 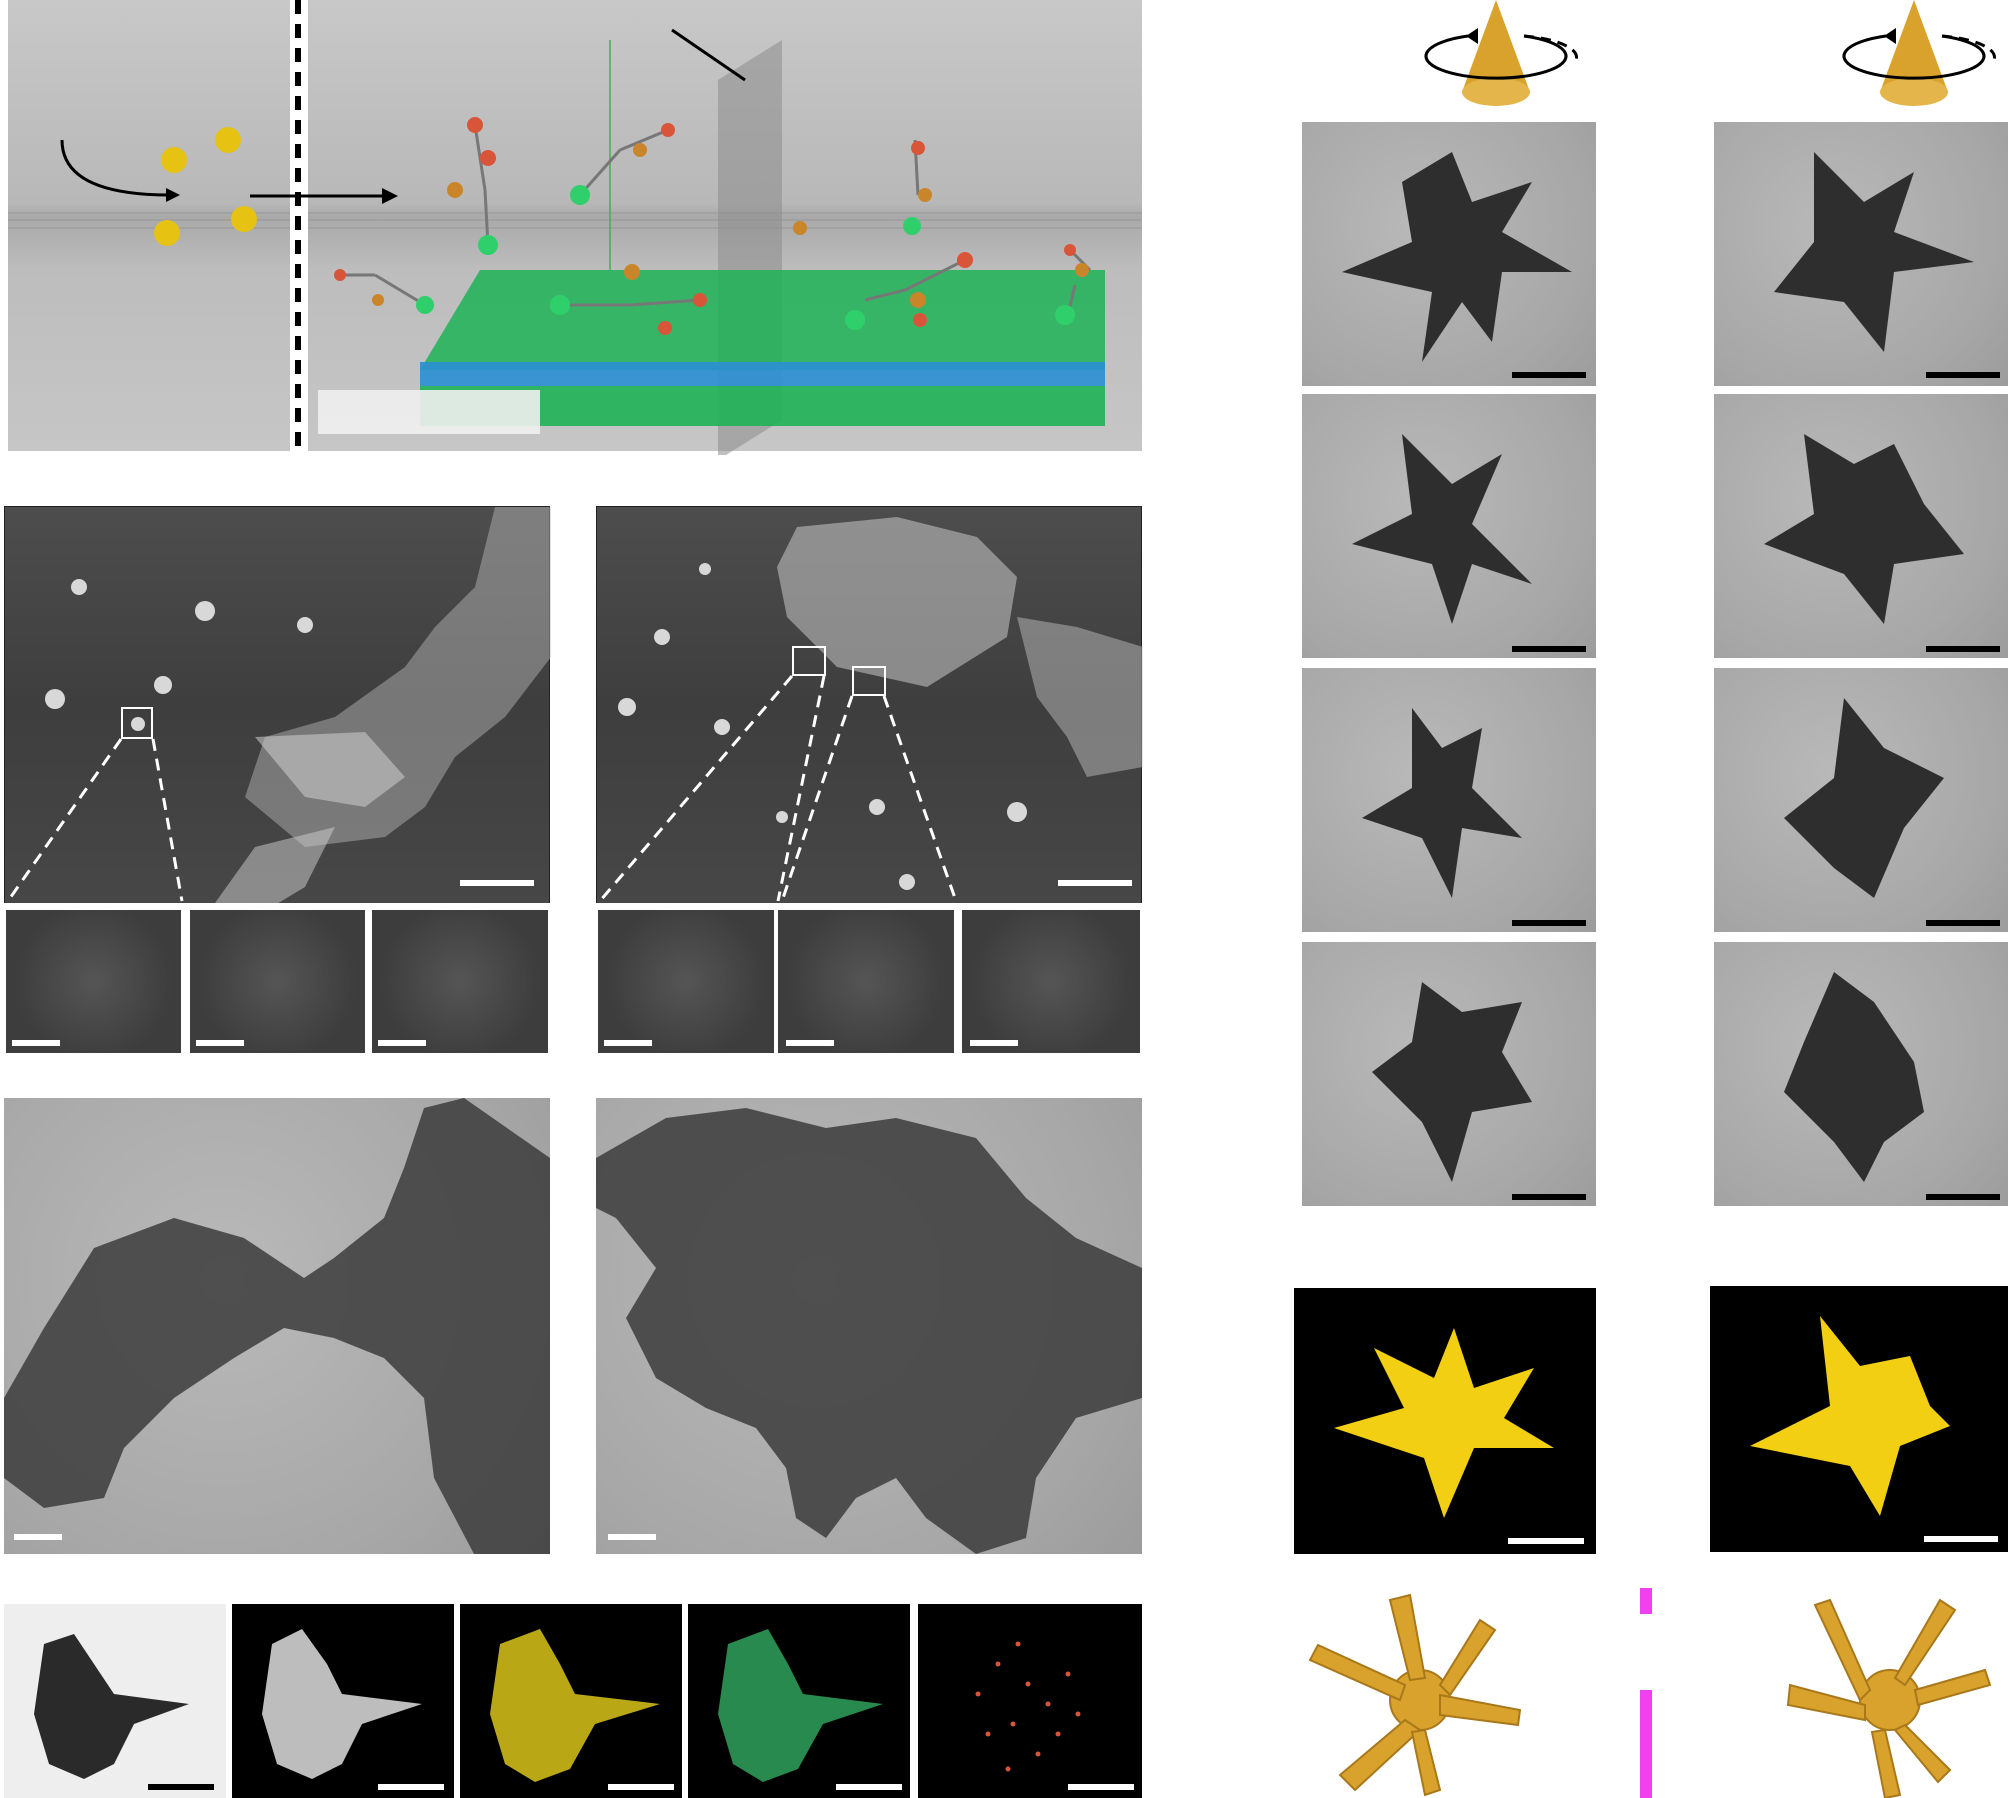 I want to click on sem-right-zoom-lines, so click(x=778, y=788).